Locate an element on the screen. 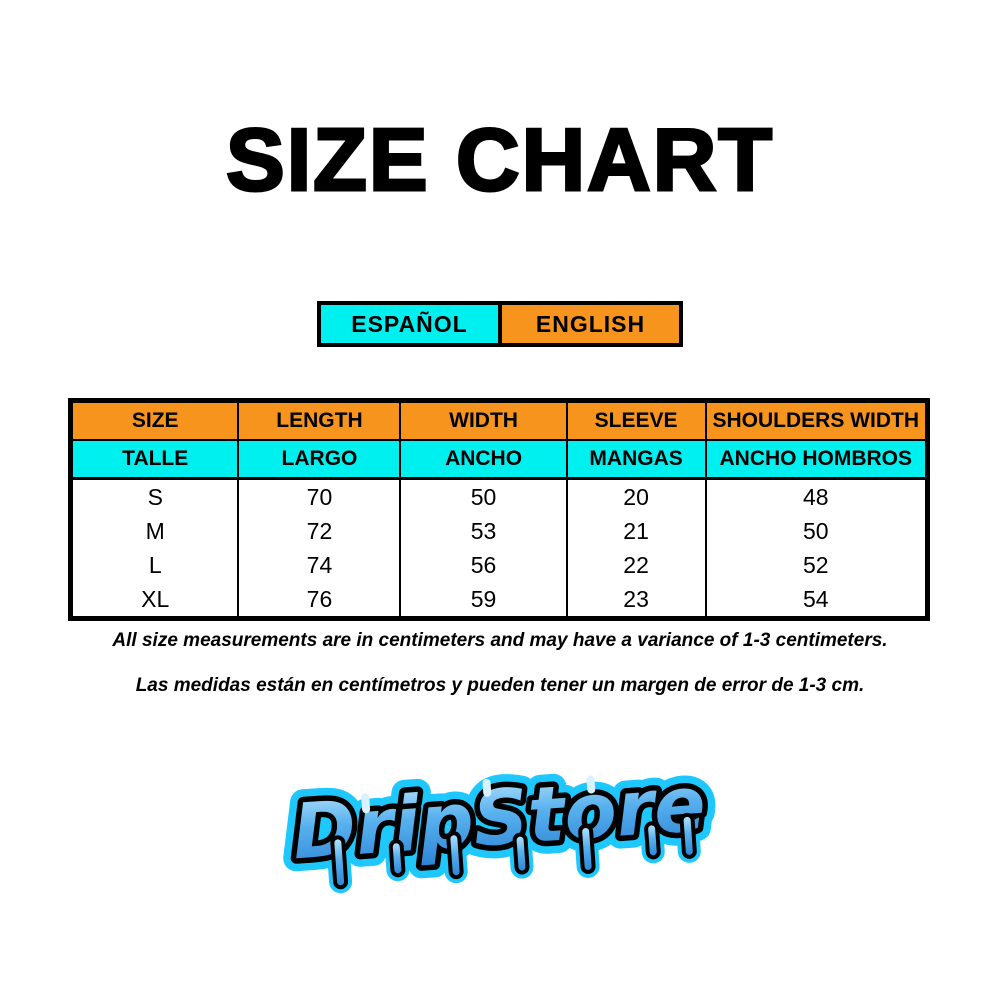  dripstore-logo-graphic: DripStore DripStore DripStore is located at coordinates (499, 820).